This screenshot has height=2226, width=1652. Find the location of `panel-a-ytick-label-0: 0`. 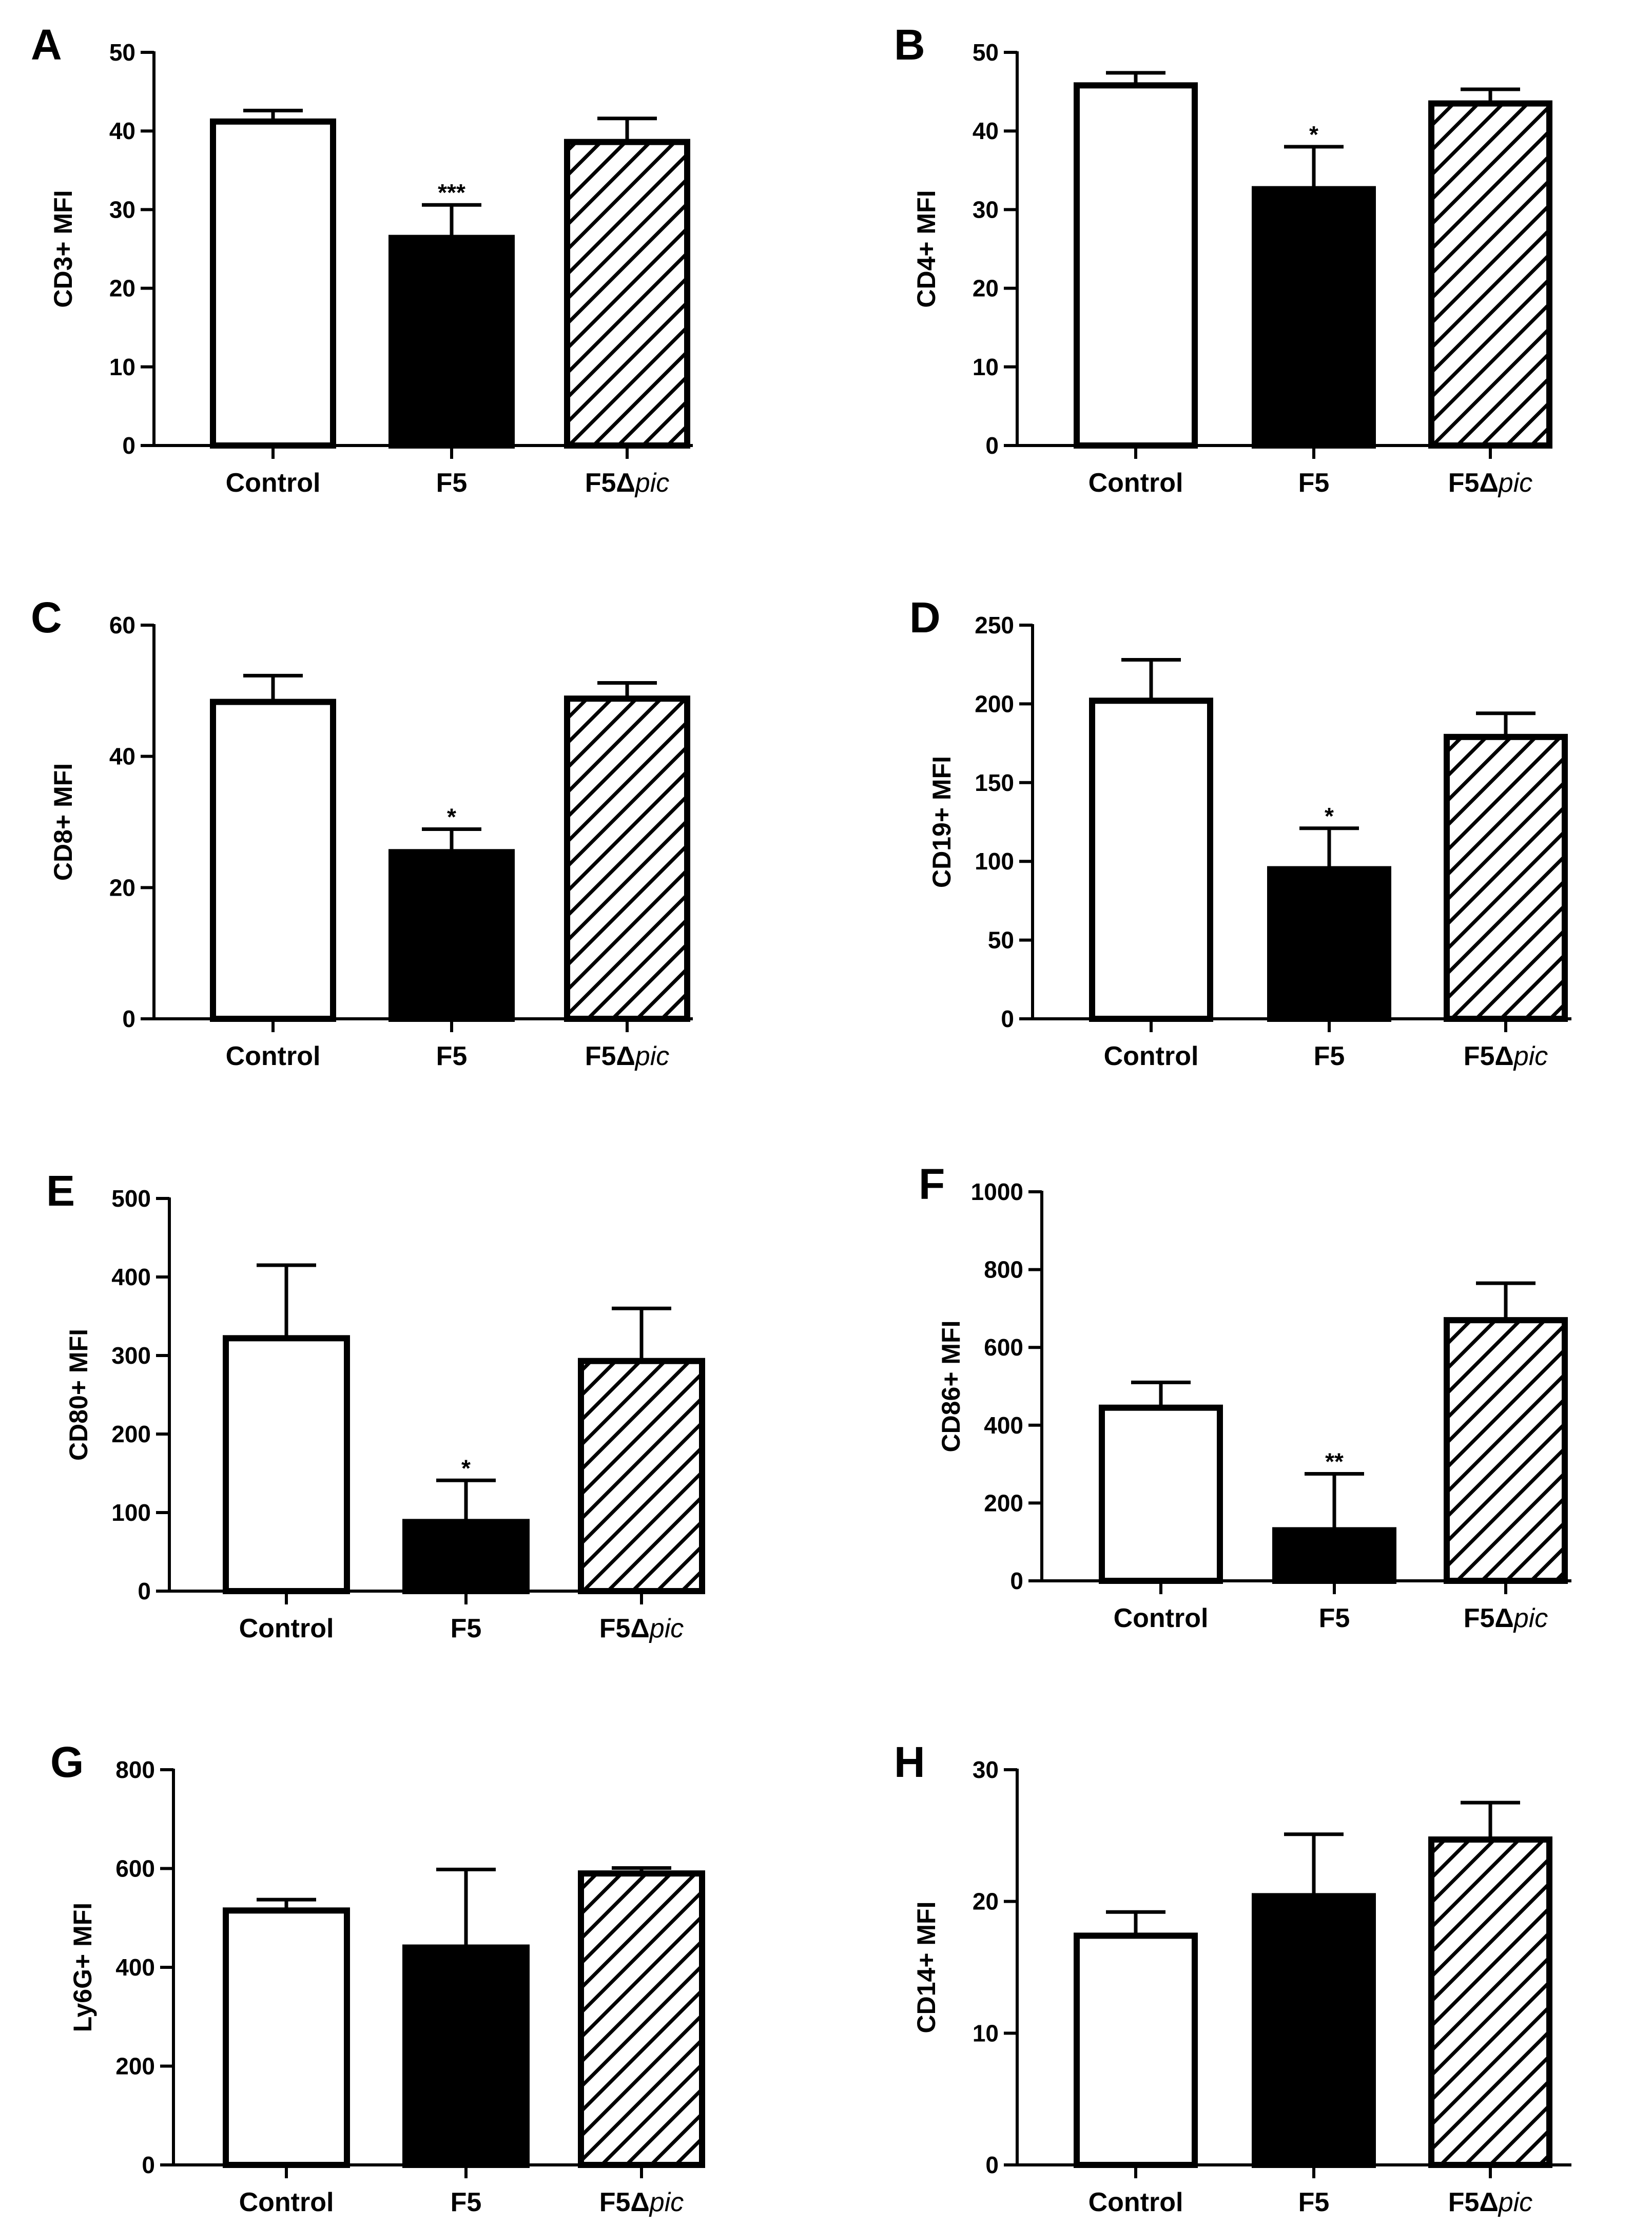

panel-a-ytick-label-0: 0 is located at coordinates (128, 445).